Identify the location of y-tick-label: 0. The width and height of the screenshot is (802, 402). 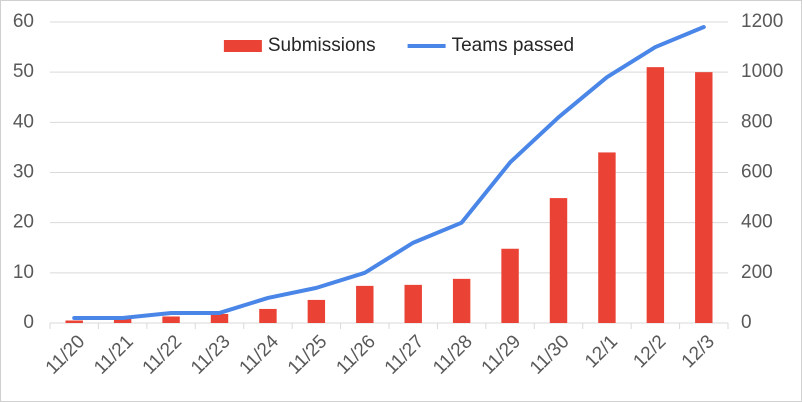
(28, 322).